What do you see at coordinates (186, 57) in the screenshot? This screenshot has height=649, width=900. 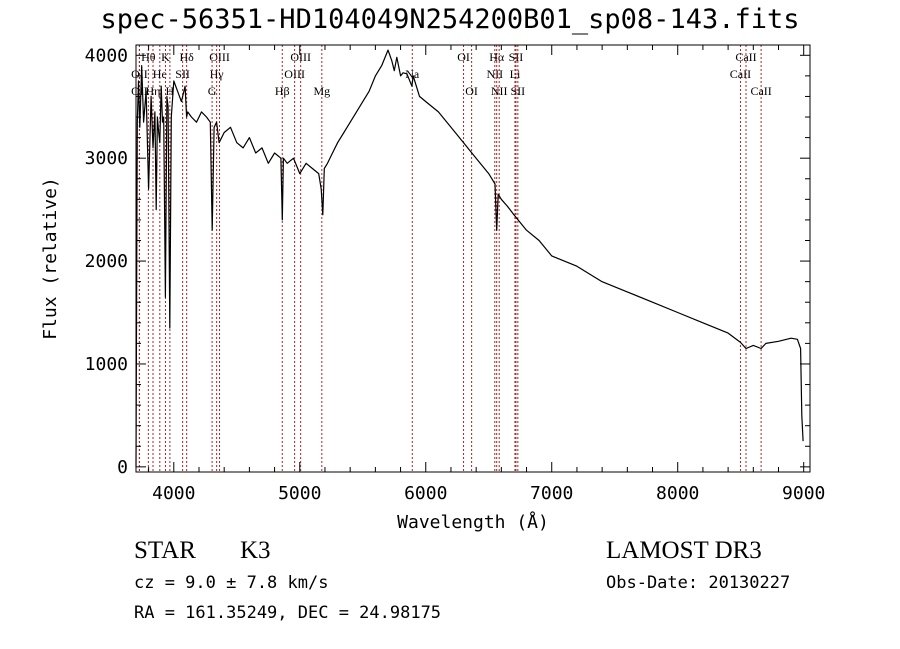 I see `marker-label-7: Hδ` at bounding box center [186, 57].